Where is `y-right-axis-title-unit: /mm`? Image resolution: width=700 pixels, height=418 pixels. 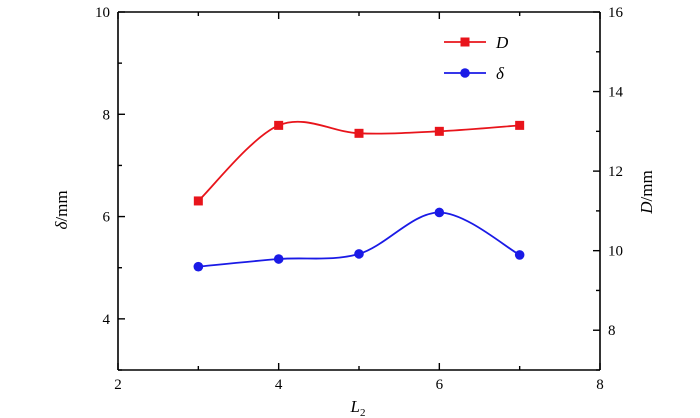 y-right-axis-title-unit: /mm is located at coordinates (646, 185).